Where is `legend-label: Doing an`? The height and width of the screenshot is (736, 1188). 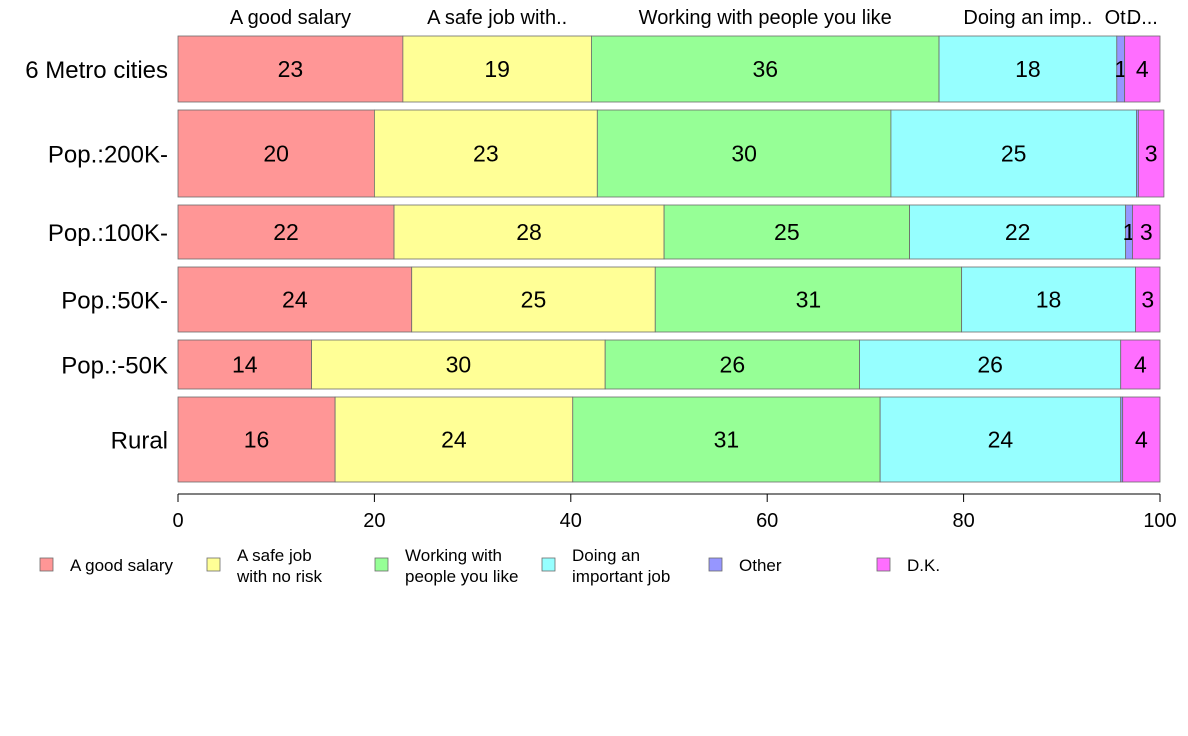
legend-label: Doing an is located at coordinates (606, 555).